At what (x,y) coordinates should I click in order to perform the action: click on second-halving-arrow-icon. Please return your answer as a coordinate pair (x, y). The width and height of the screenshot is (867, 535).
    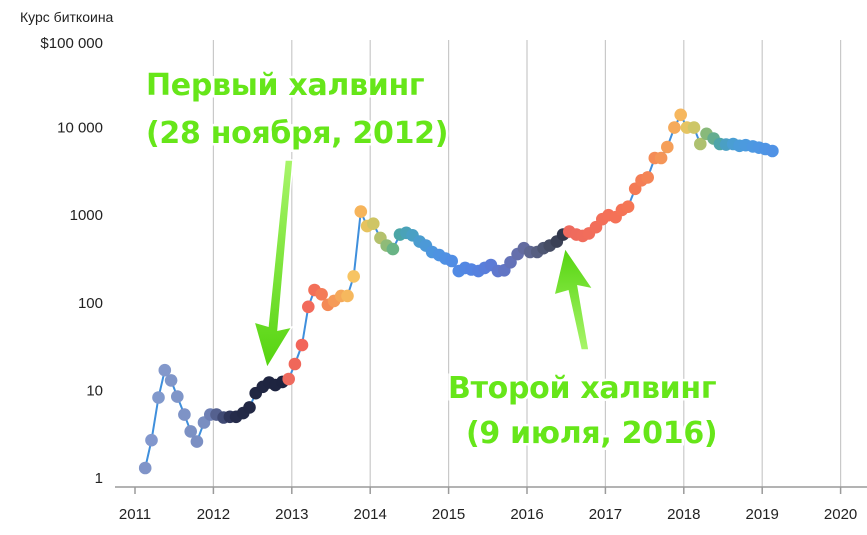
    Looking at the image, I should click on (573, 298).